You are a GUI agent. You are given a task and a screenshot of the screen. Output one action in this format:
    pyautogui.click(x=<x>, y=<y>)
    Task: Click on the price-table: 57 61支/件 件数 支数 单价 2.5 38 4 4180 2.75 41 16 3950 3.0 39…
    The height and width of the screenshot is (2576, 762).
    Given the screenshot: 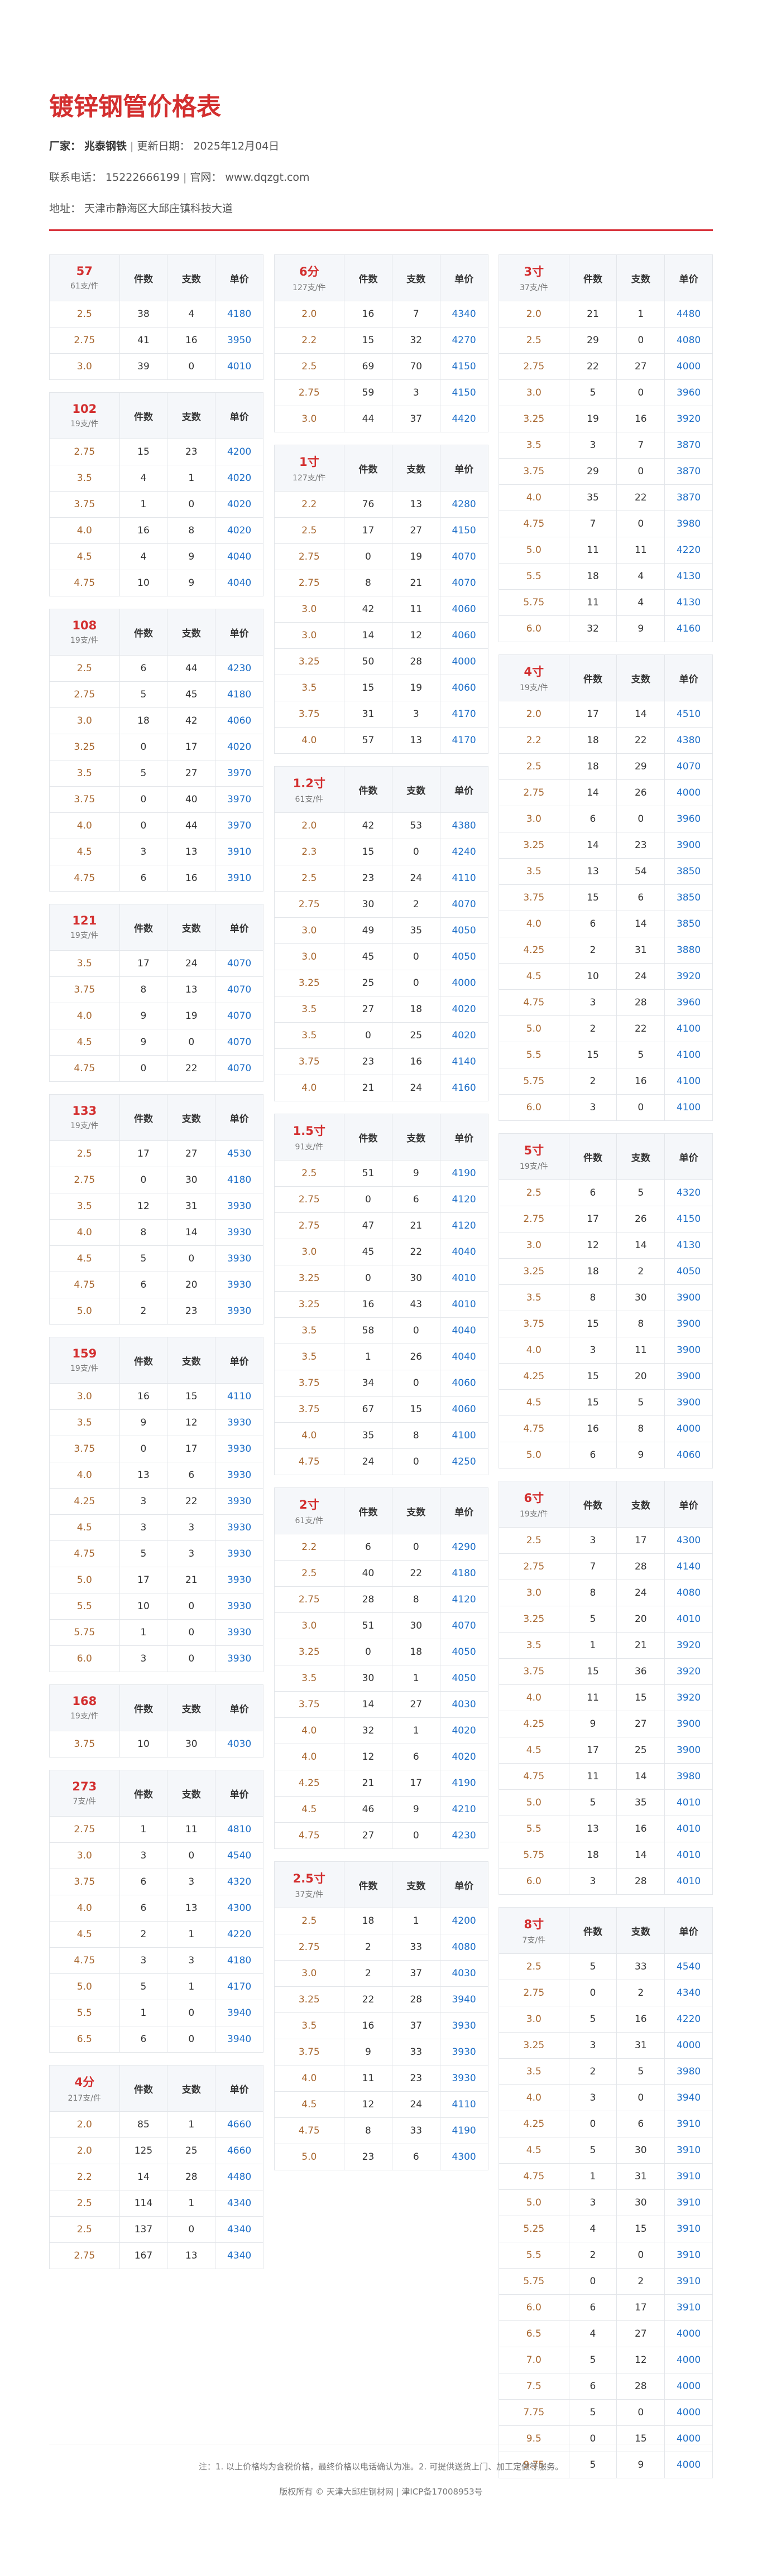 What is the action you would take?
    pyautogui.click(x=156, y=317)
    